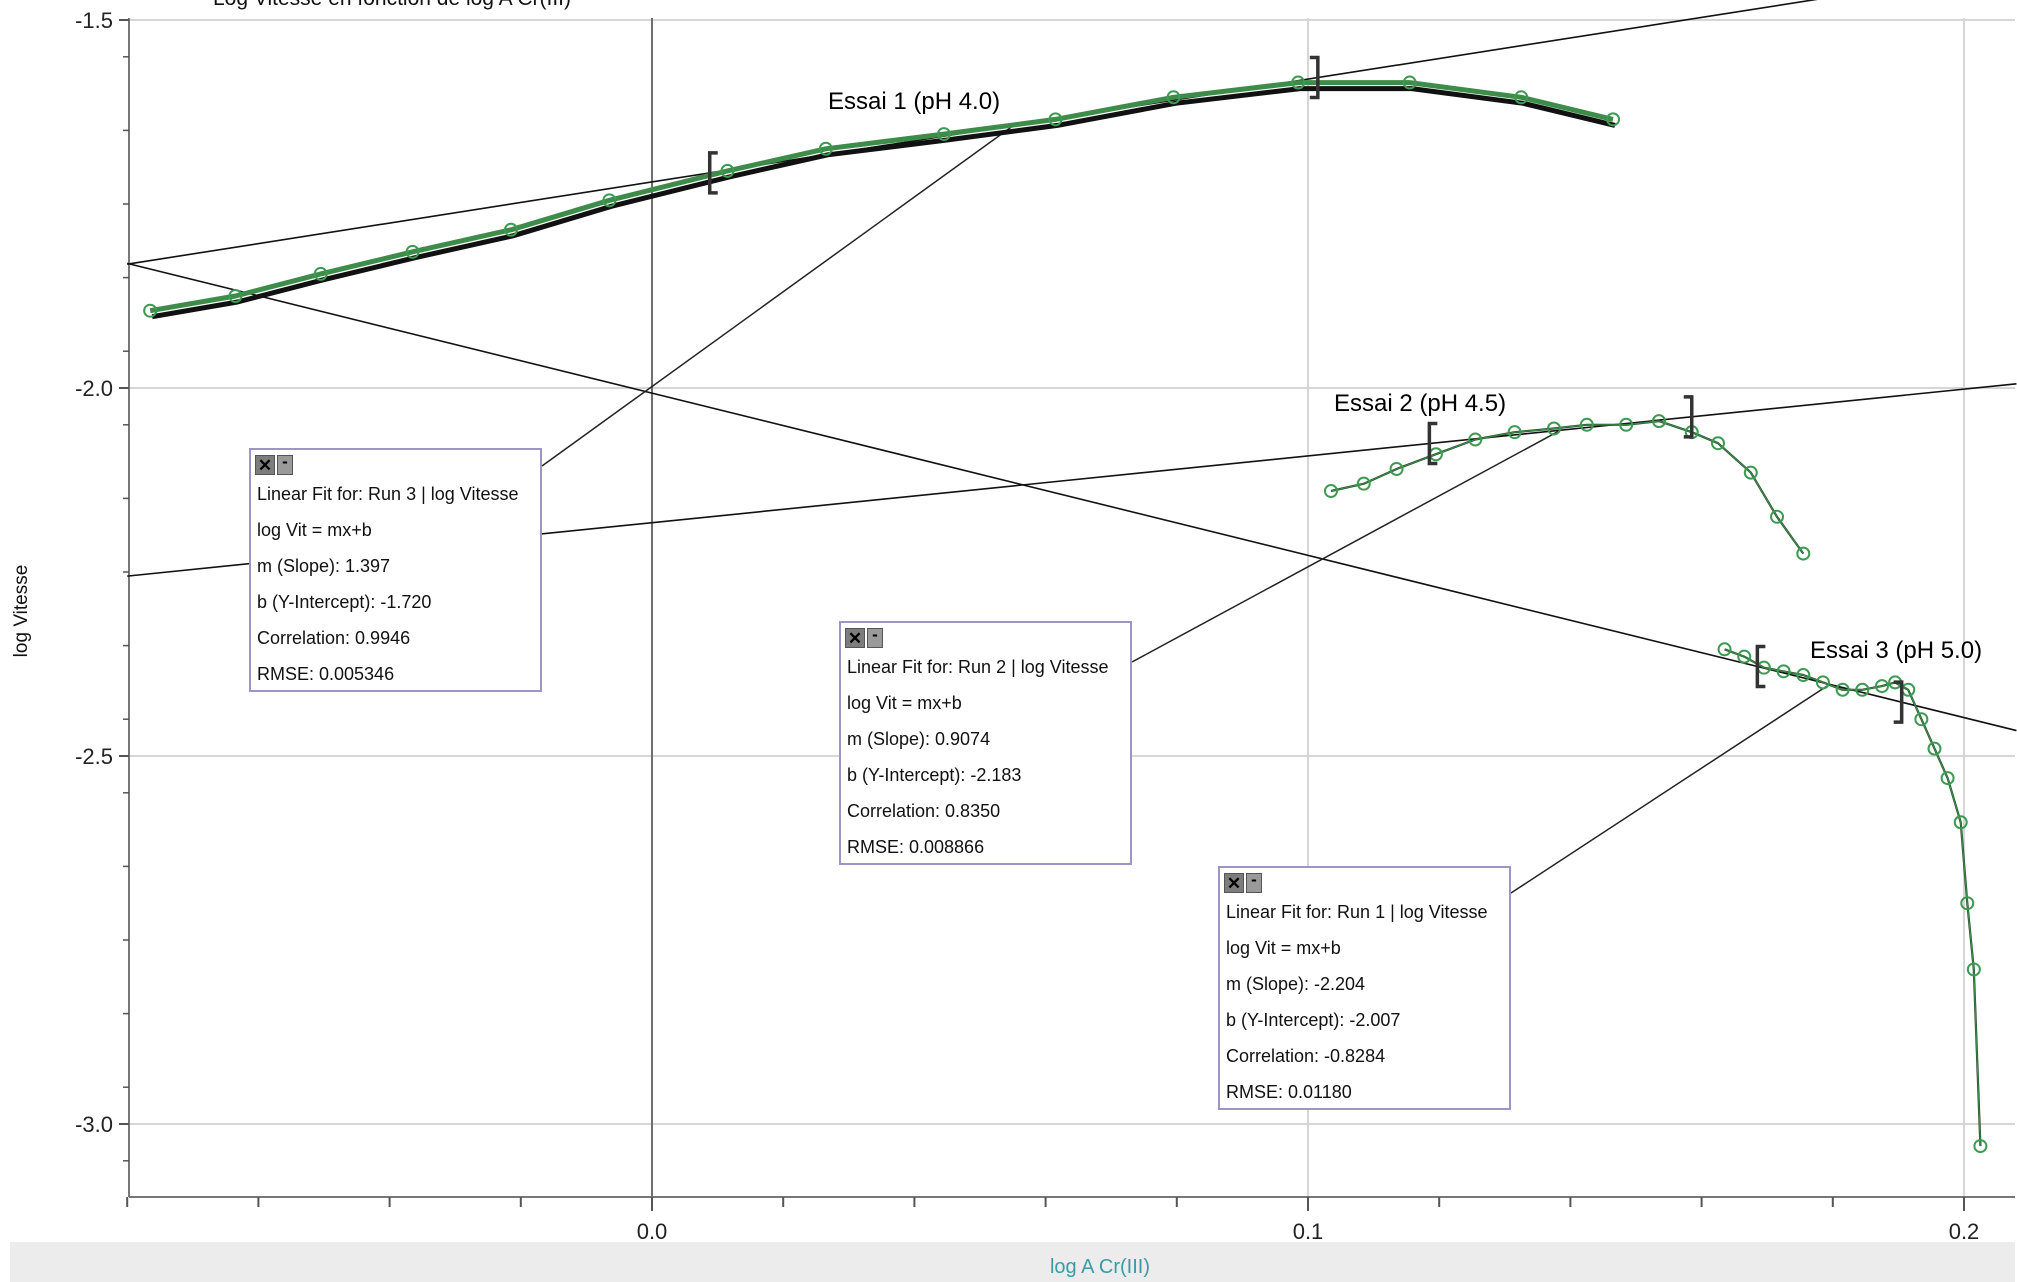 This screenshot has width=2017, height=1282. Describe the element at coordinates (1964, 1231) in the screenshot. I see `x-tick-label: 0.2` at that location.